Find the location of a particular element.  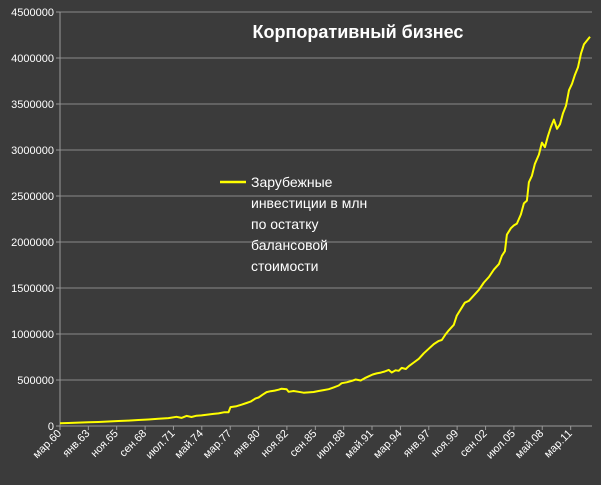

y-tick-label: 3000000 is located at coordinates (32, 151).